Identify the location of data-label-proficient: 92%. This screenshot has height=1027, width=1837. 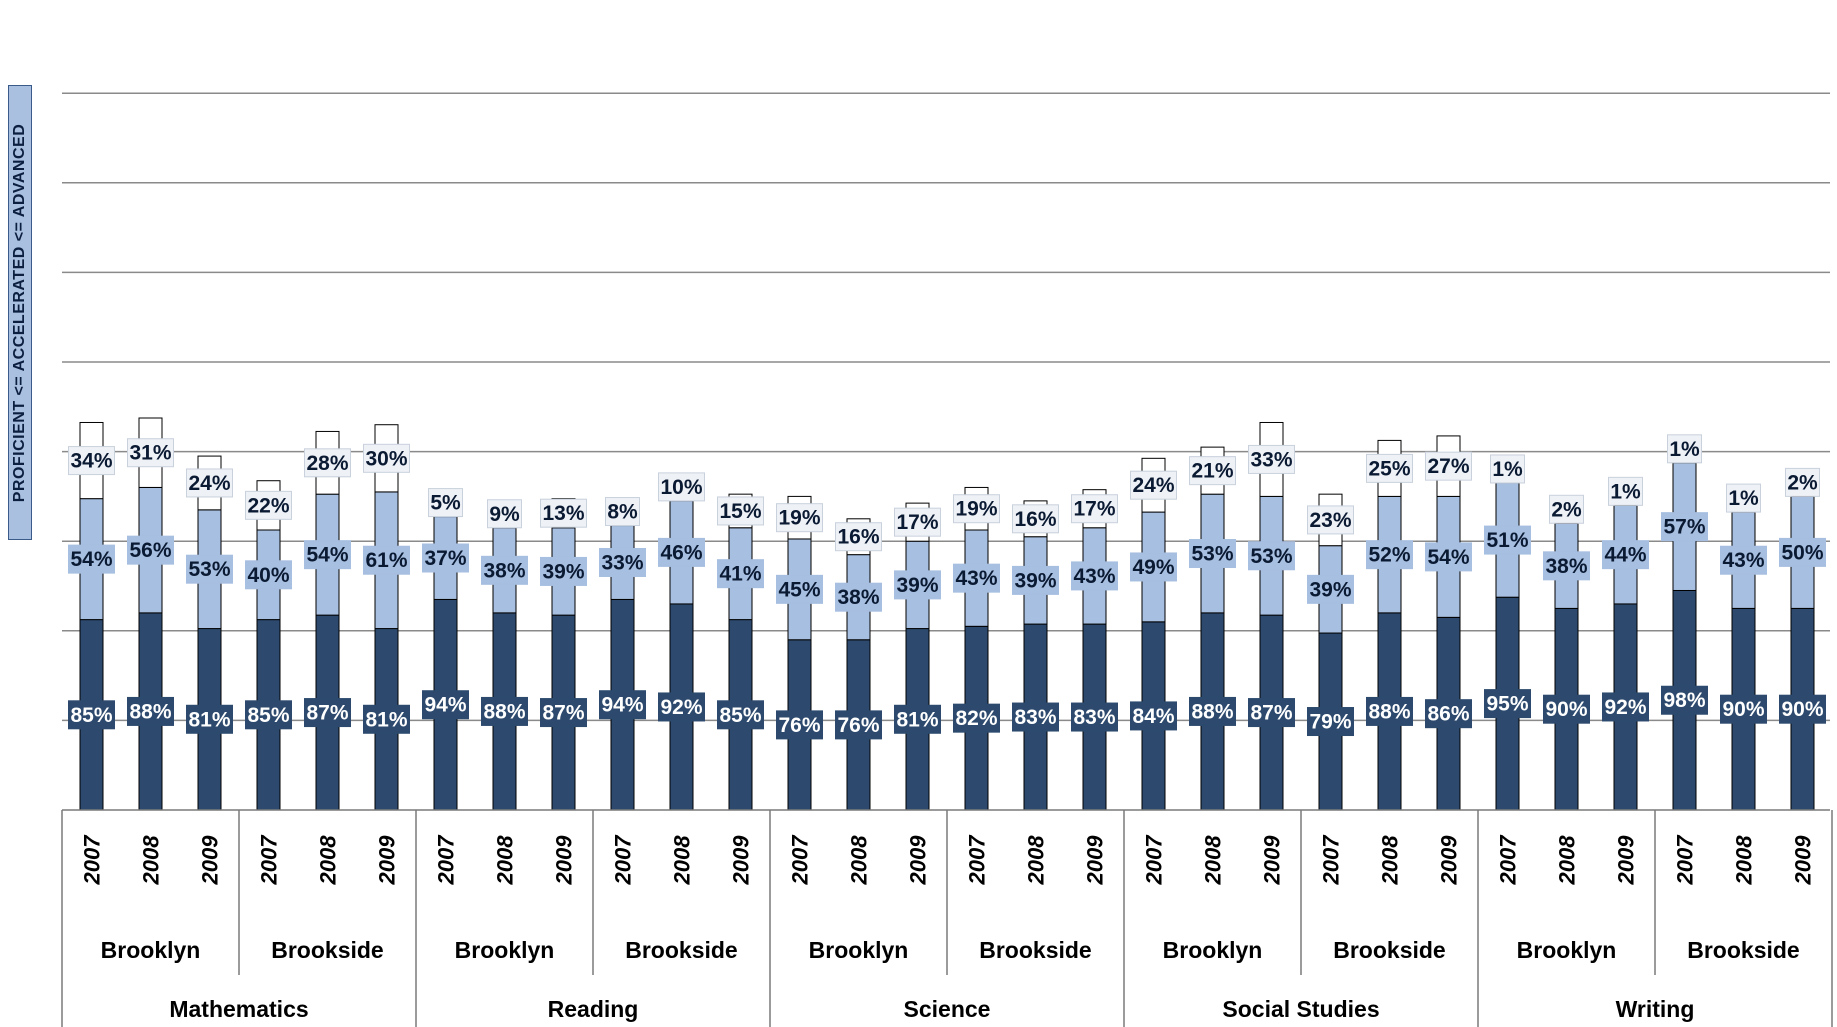
(681, 707).